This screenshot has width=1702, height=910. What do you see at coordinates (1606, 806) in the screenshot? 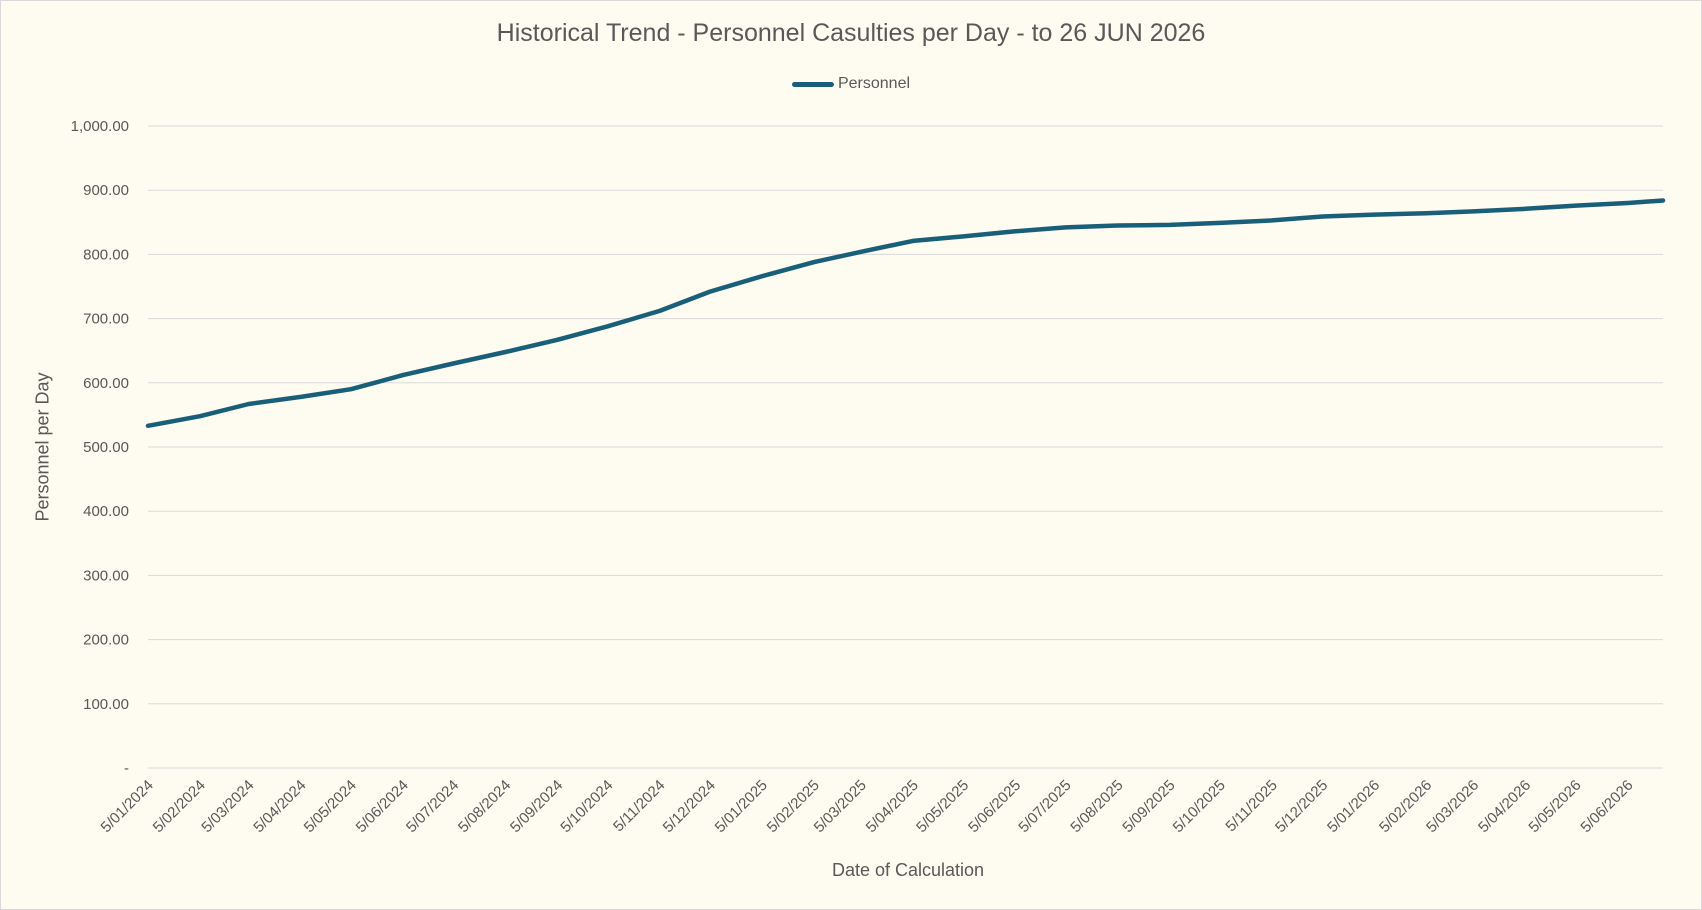
I see `x-tick-label: 5/06/2026` at bounding box center [1606, 806].